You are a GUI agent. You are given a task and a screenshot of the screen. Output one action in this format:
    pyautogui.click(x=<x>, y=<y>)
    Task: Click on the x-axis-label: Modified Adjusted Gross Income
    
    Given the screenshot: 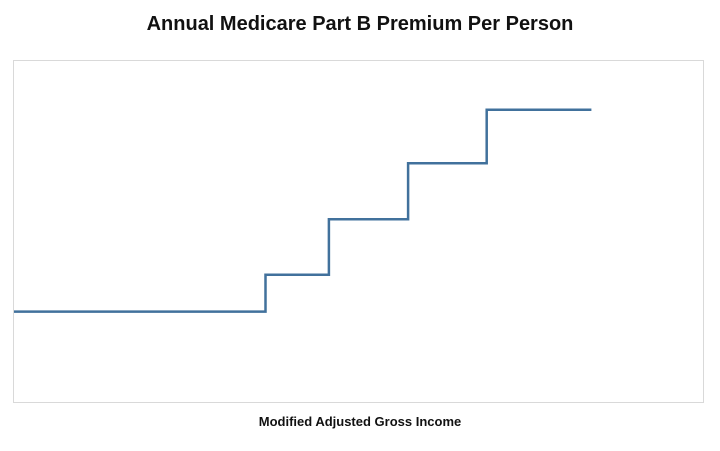 What is the action you would take?
    pyautogui.click(x=360, y=421)
    